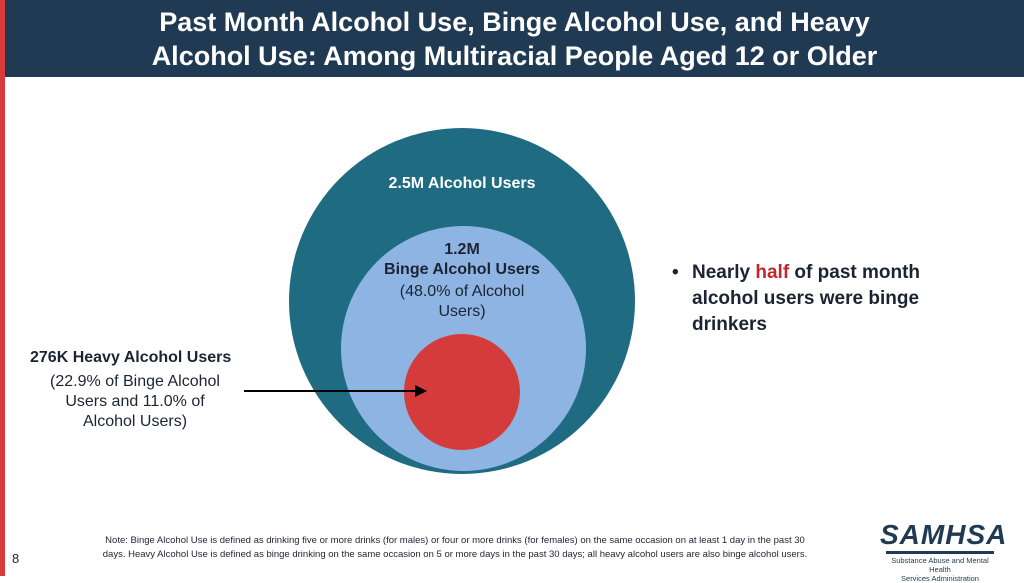  I want to click on alcohol-users-label: 2.5M Alcohol Users, so click(462, 183).